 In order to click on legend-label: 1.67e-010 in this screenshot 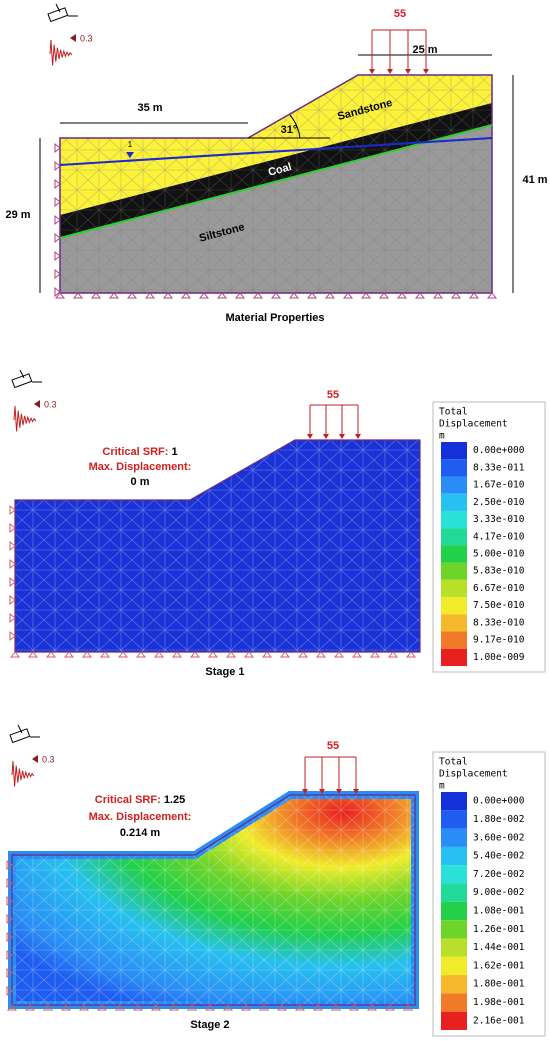, I will do `click(499, 485)`.